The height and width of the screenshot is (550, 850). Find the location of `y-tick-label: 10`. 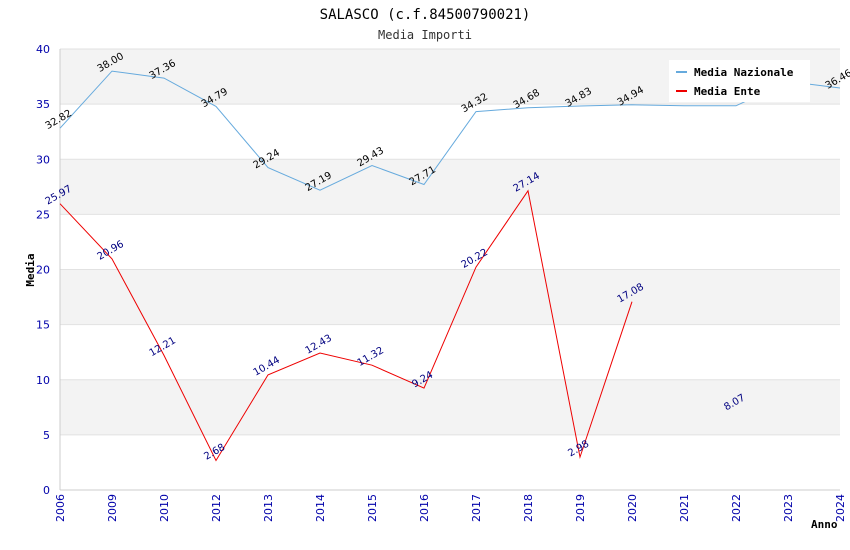

y-tick-label: 10 is located at coordinates (43, 380).